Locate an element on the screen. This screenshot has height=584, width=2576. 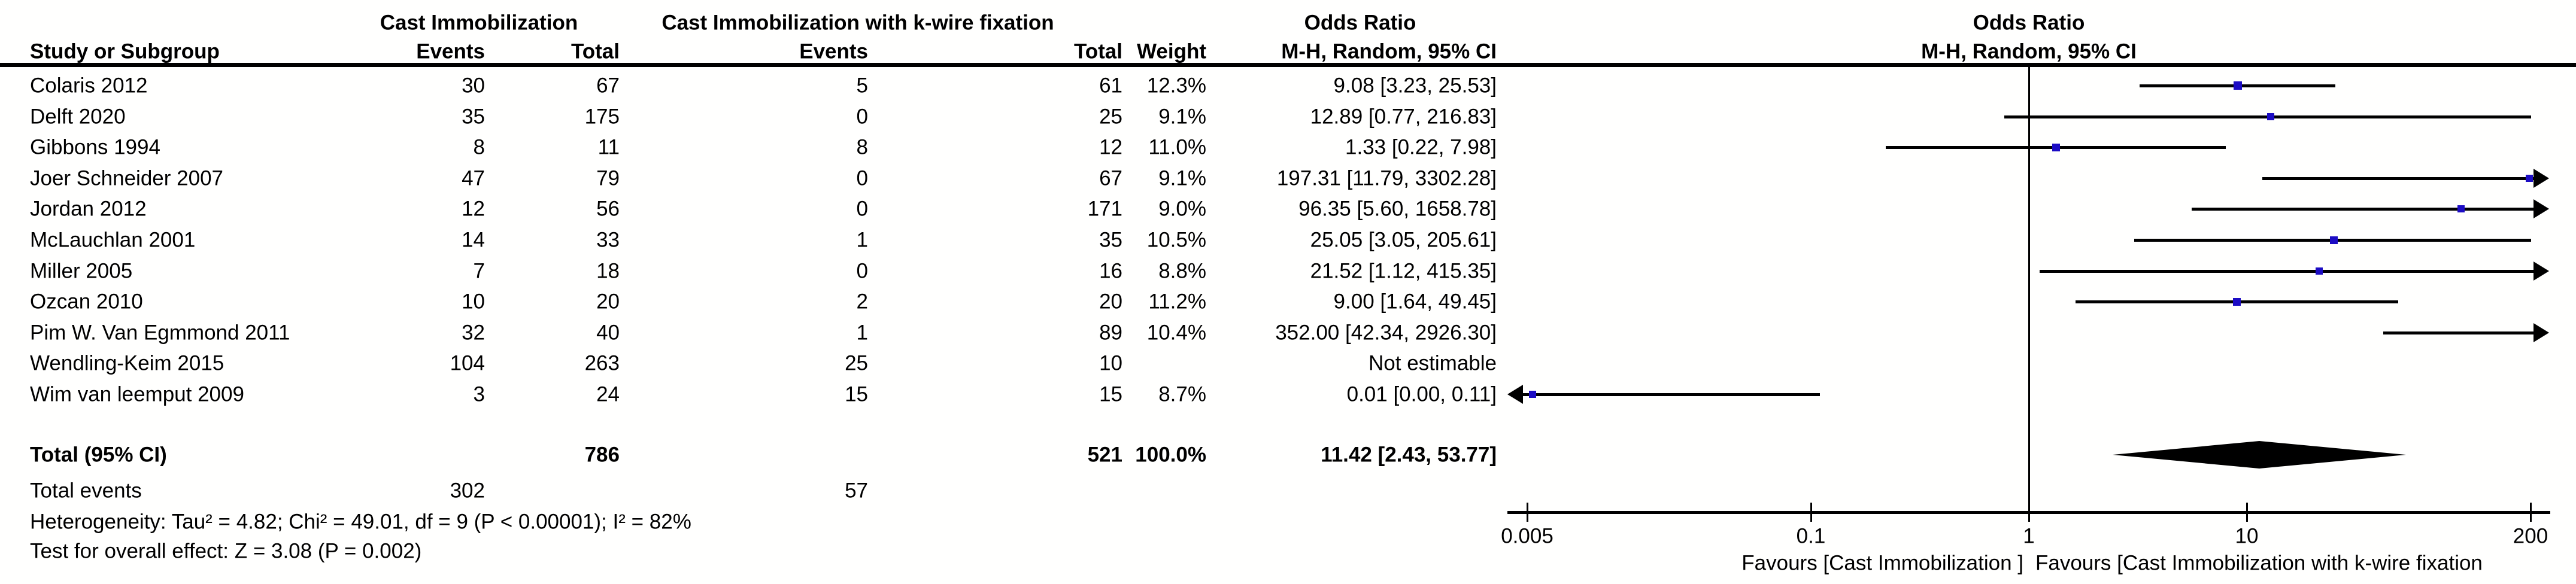
total-kwire: 35 is located at coordinates (1110, 240).